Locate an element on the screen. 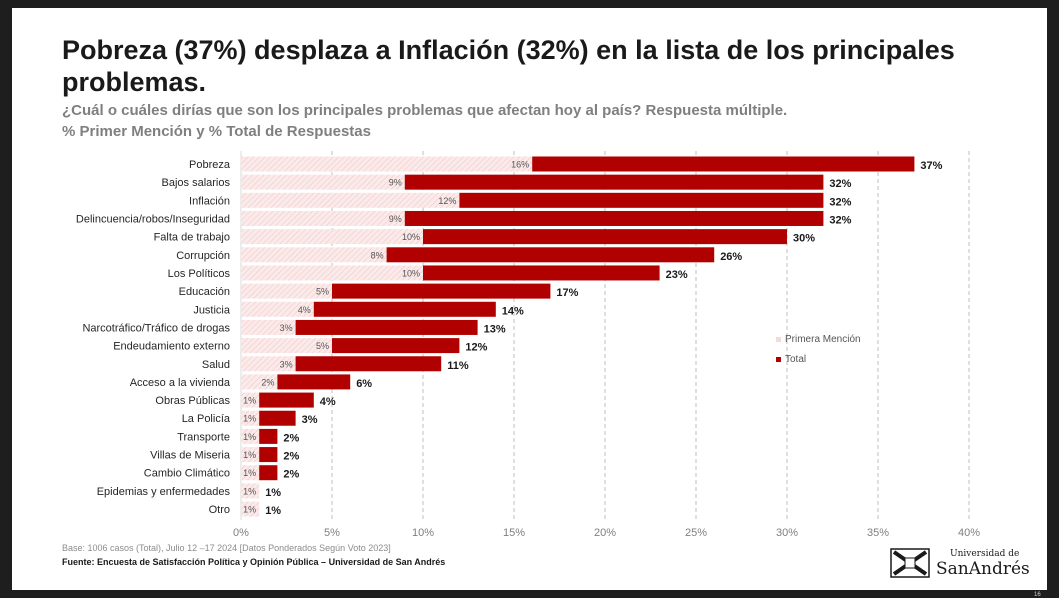 The image size is (1059, 598). x-tick-label: 15% is located at coordinates (514, 533).